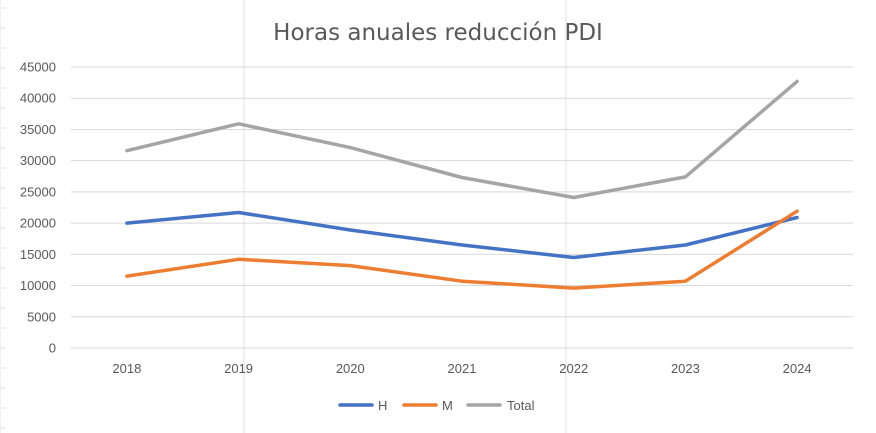  I want to click on y-tick-label: 10000, so click(38, 285).